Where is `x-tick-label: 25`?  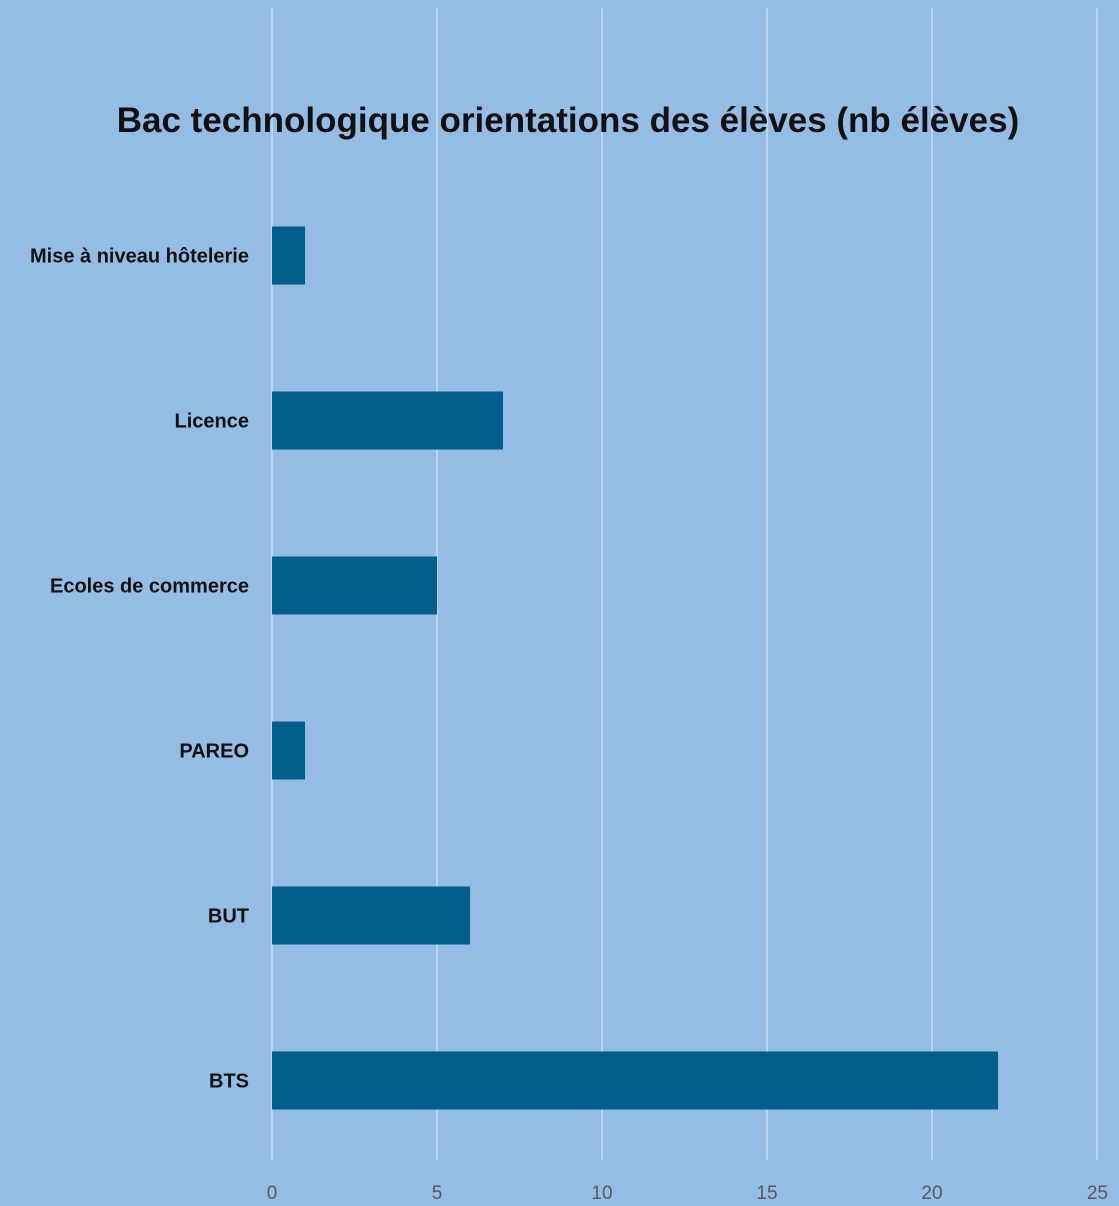
x-tick-label: 25 is located at coordinates (1097, 1193).